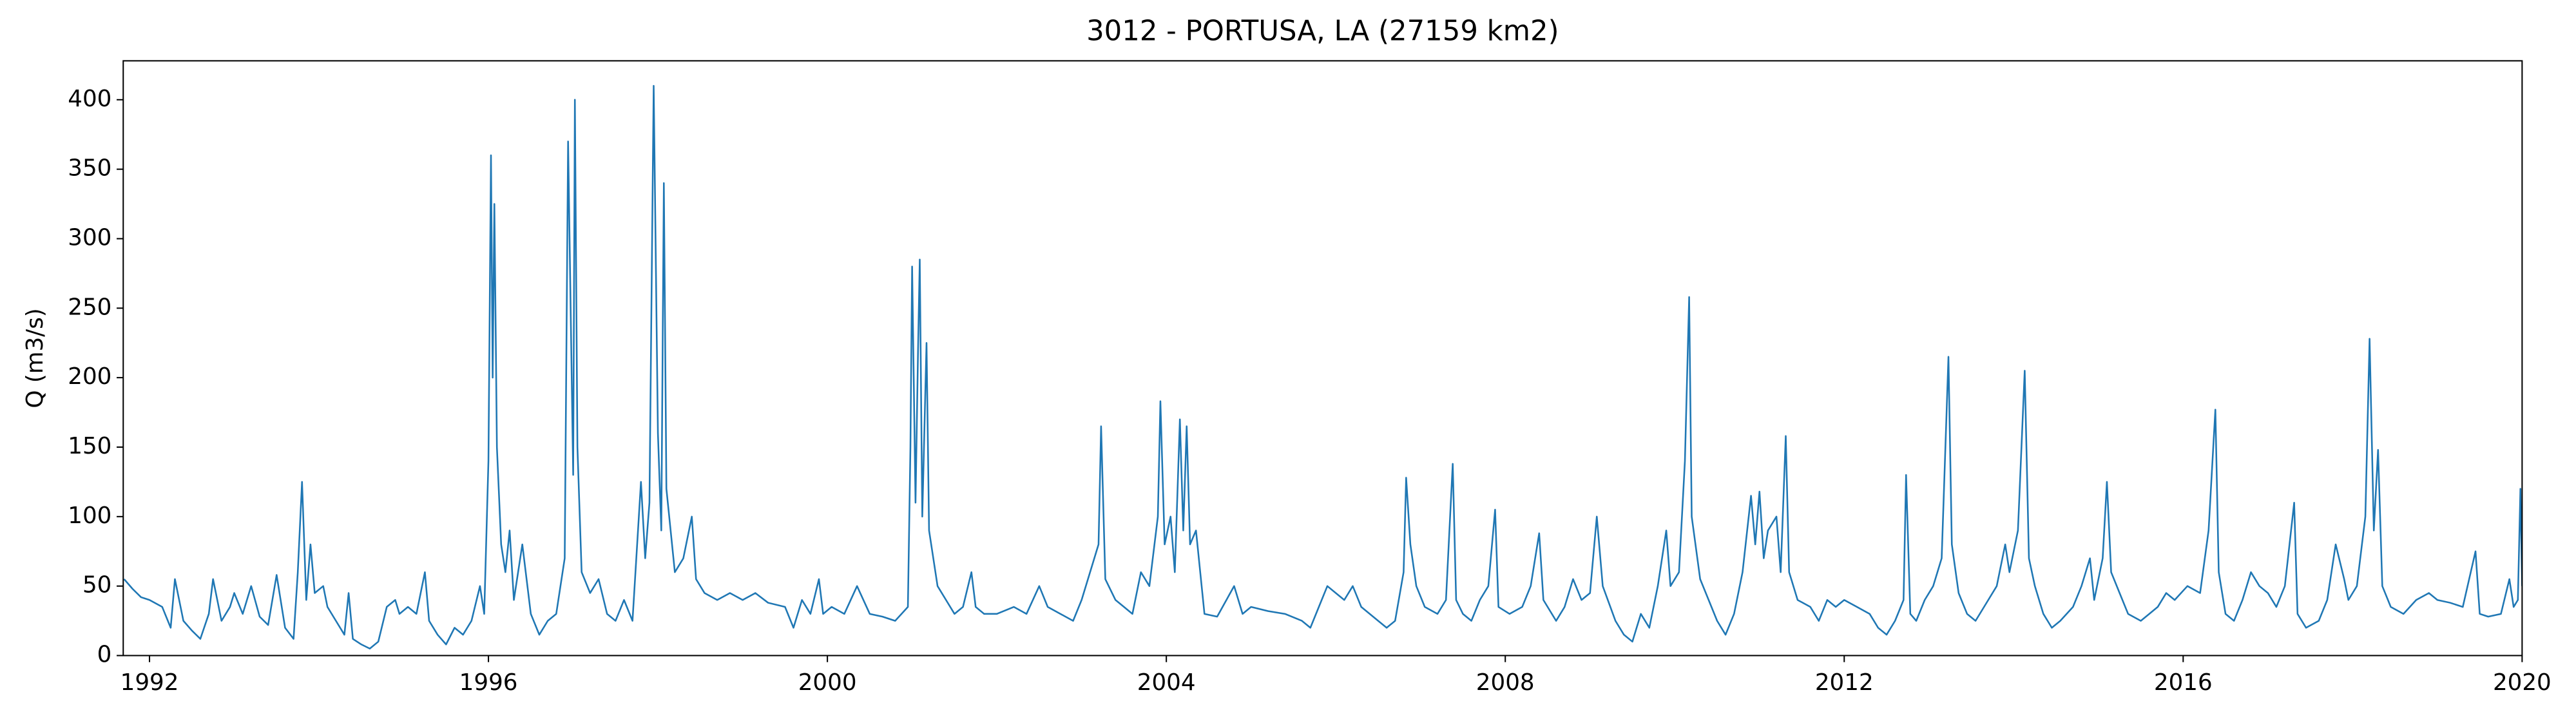  What do you see at coordinates (90, 168) in the screenshot?
I see `y-tick-label: 350` at bounding box center [90, 168].